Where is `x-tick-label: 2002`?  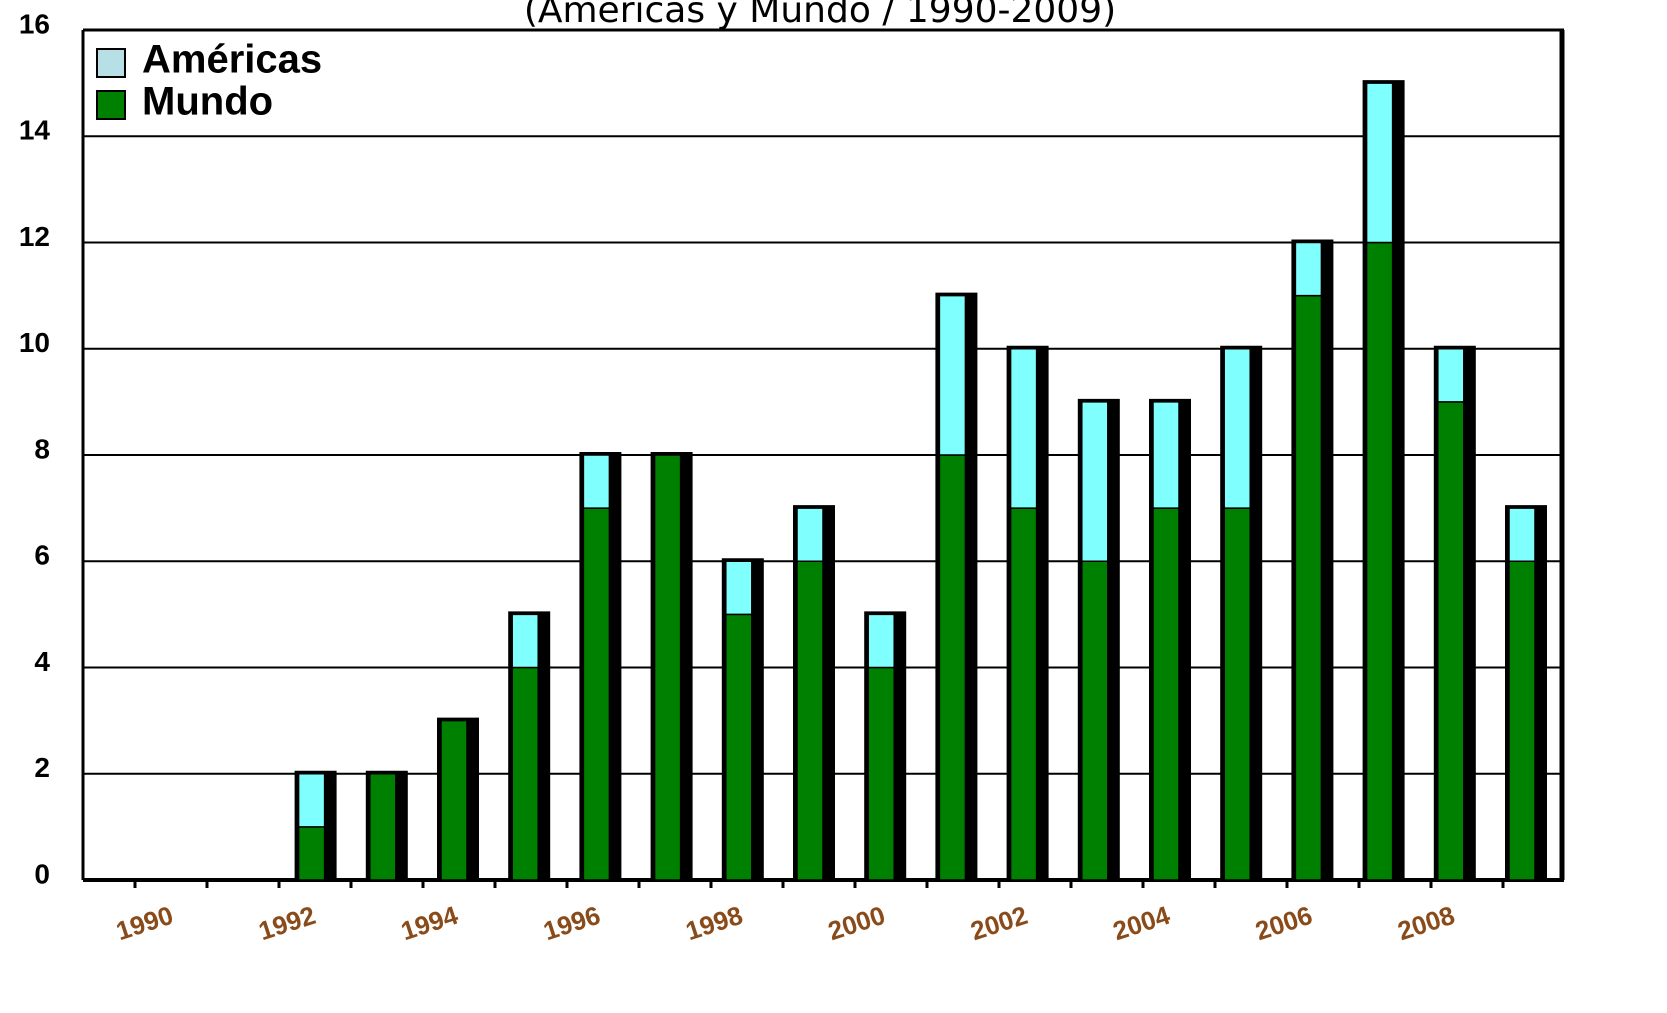 x-tick-label: 2002 is located at coordinates (999, 923).